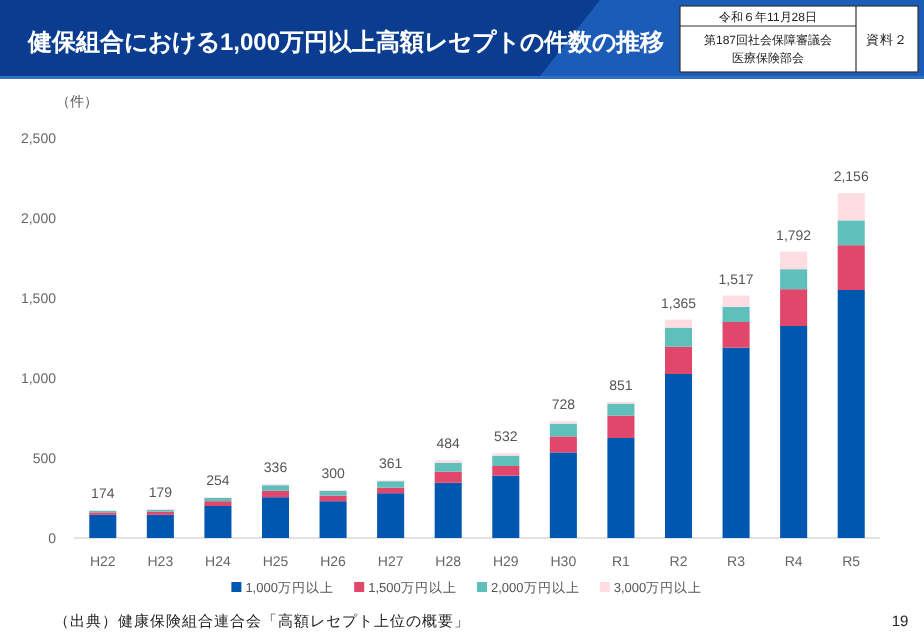 The width and height of the screenshot is (924, 640). What do you see at coordinates (345, 42) in the screenshot?
I see `chart-title: 健保組合における1,000万円以上高額レセプトの件数の推移` at bounding box center [345, 42].